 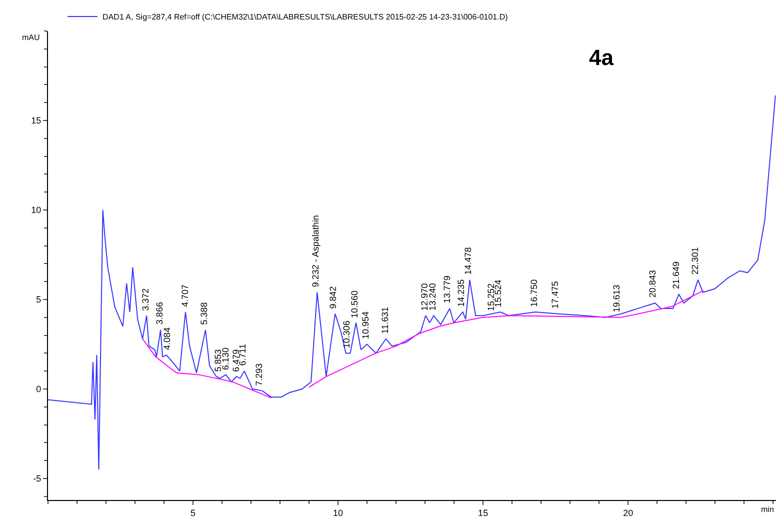 What do you see at coordinates (432, 297) in the screenshot?
I see `annotation: 13.240` at bounding box center [432, 297].